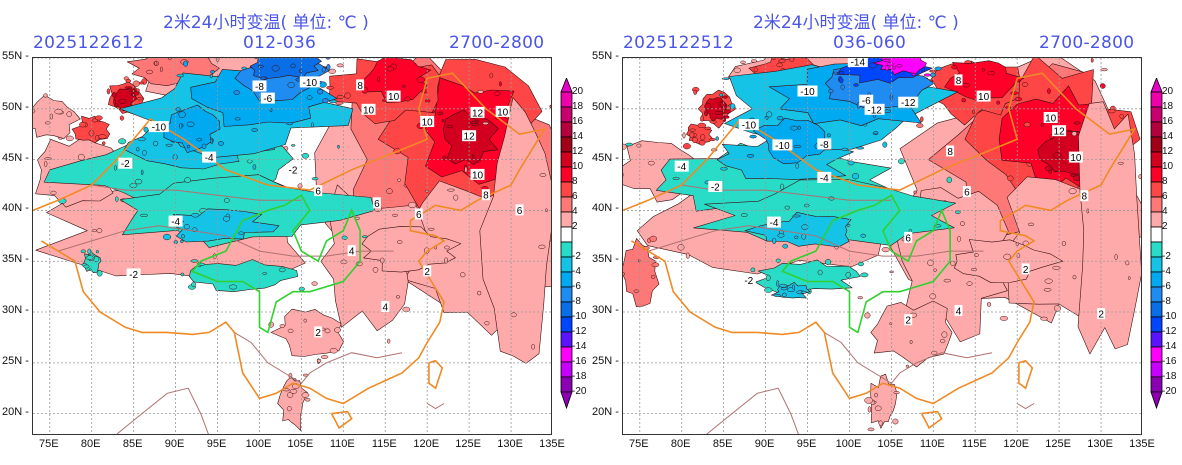  What do you see at coordinates (1051, 119) in the screenshot?
I see `contour-label: 10` at bounding box center [1051, 119].